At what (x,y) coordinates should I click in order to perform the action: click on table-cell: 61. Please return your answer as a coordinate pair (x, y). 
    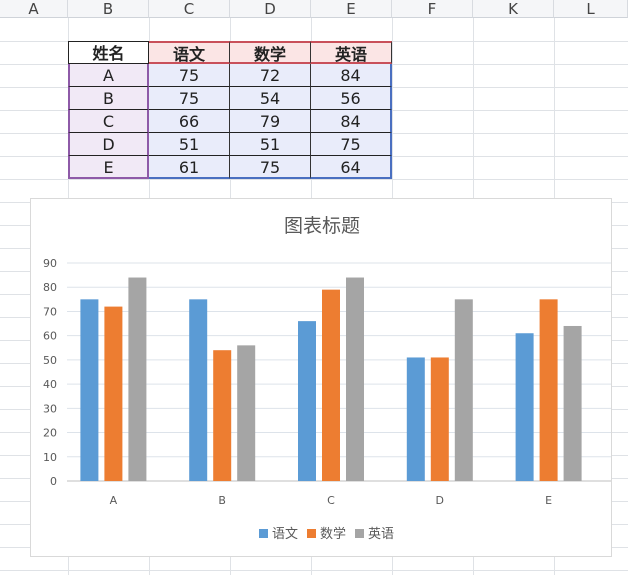
    Looking at the image, I should click on (189, 167).